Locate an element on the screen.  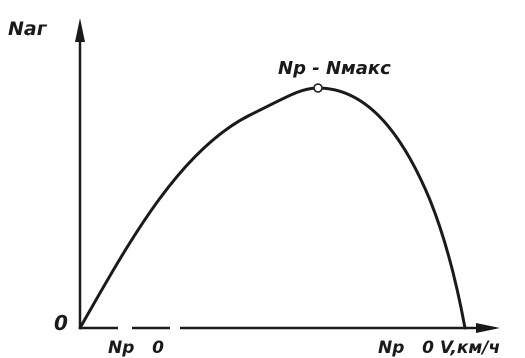
x-label-start: Nр 0 is located at coordinates (136, 348).